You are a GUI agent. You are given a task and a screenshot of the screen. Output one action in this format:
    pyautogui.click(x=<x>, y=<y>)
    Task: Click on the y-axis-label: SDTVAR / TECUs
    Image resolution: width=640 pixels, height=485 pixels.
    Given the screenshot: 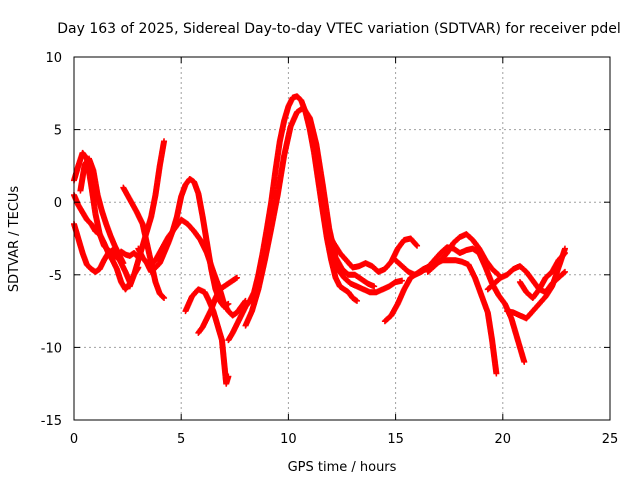 What is the action you would take?
    pyautogui.click(x=14, y=239)
    